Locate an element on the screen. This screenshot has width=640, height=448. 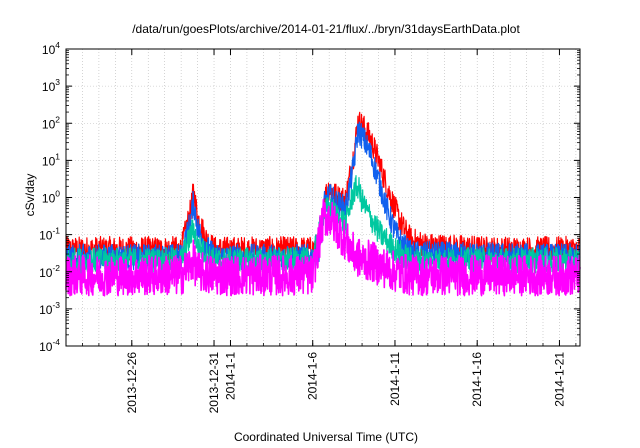
y-tick-label: 10⁰ is located at coordinates (51, 197).